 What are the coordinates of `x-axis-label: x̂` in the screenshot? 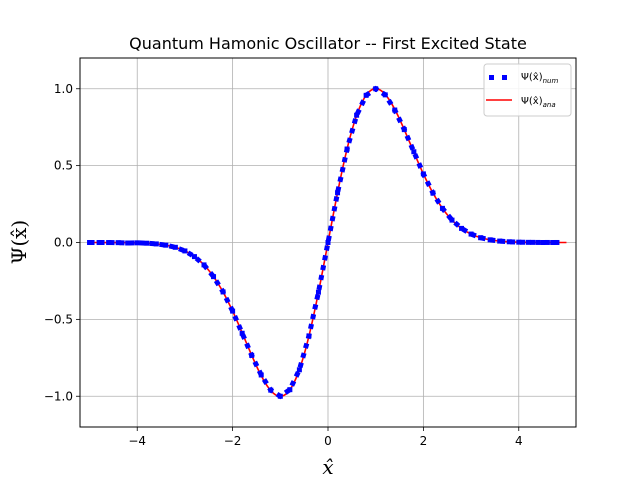 It's located at (327, 467).